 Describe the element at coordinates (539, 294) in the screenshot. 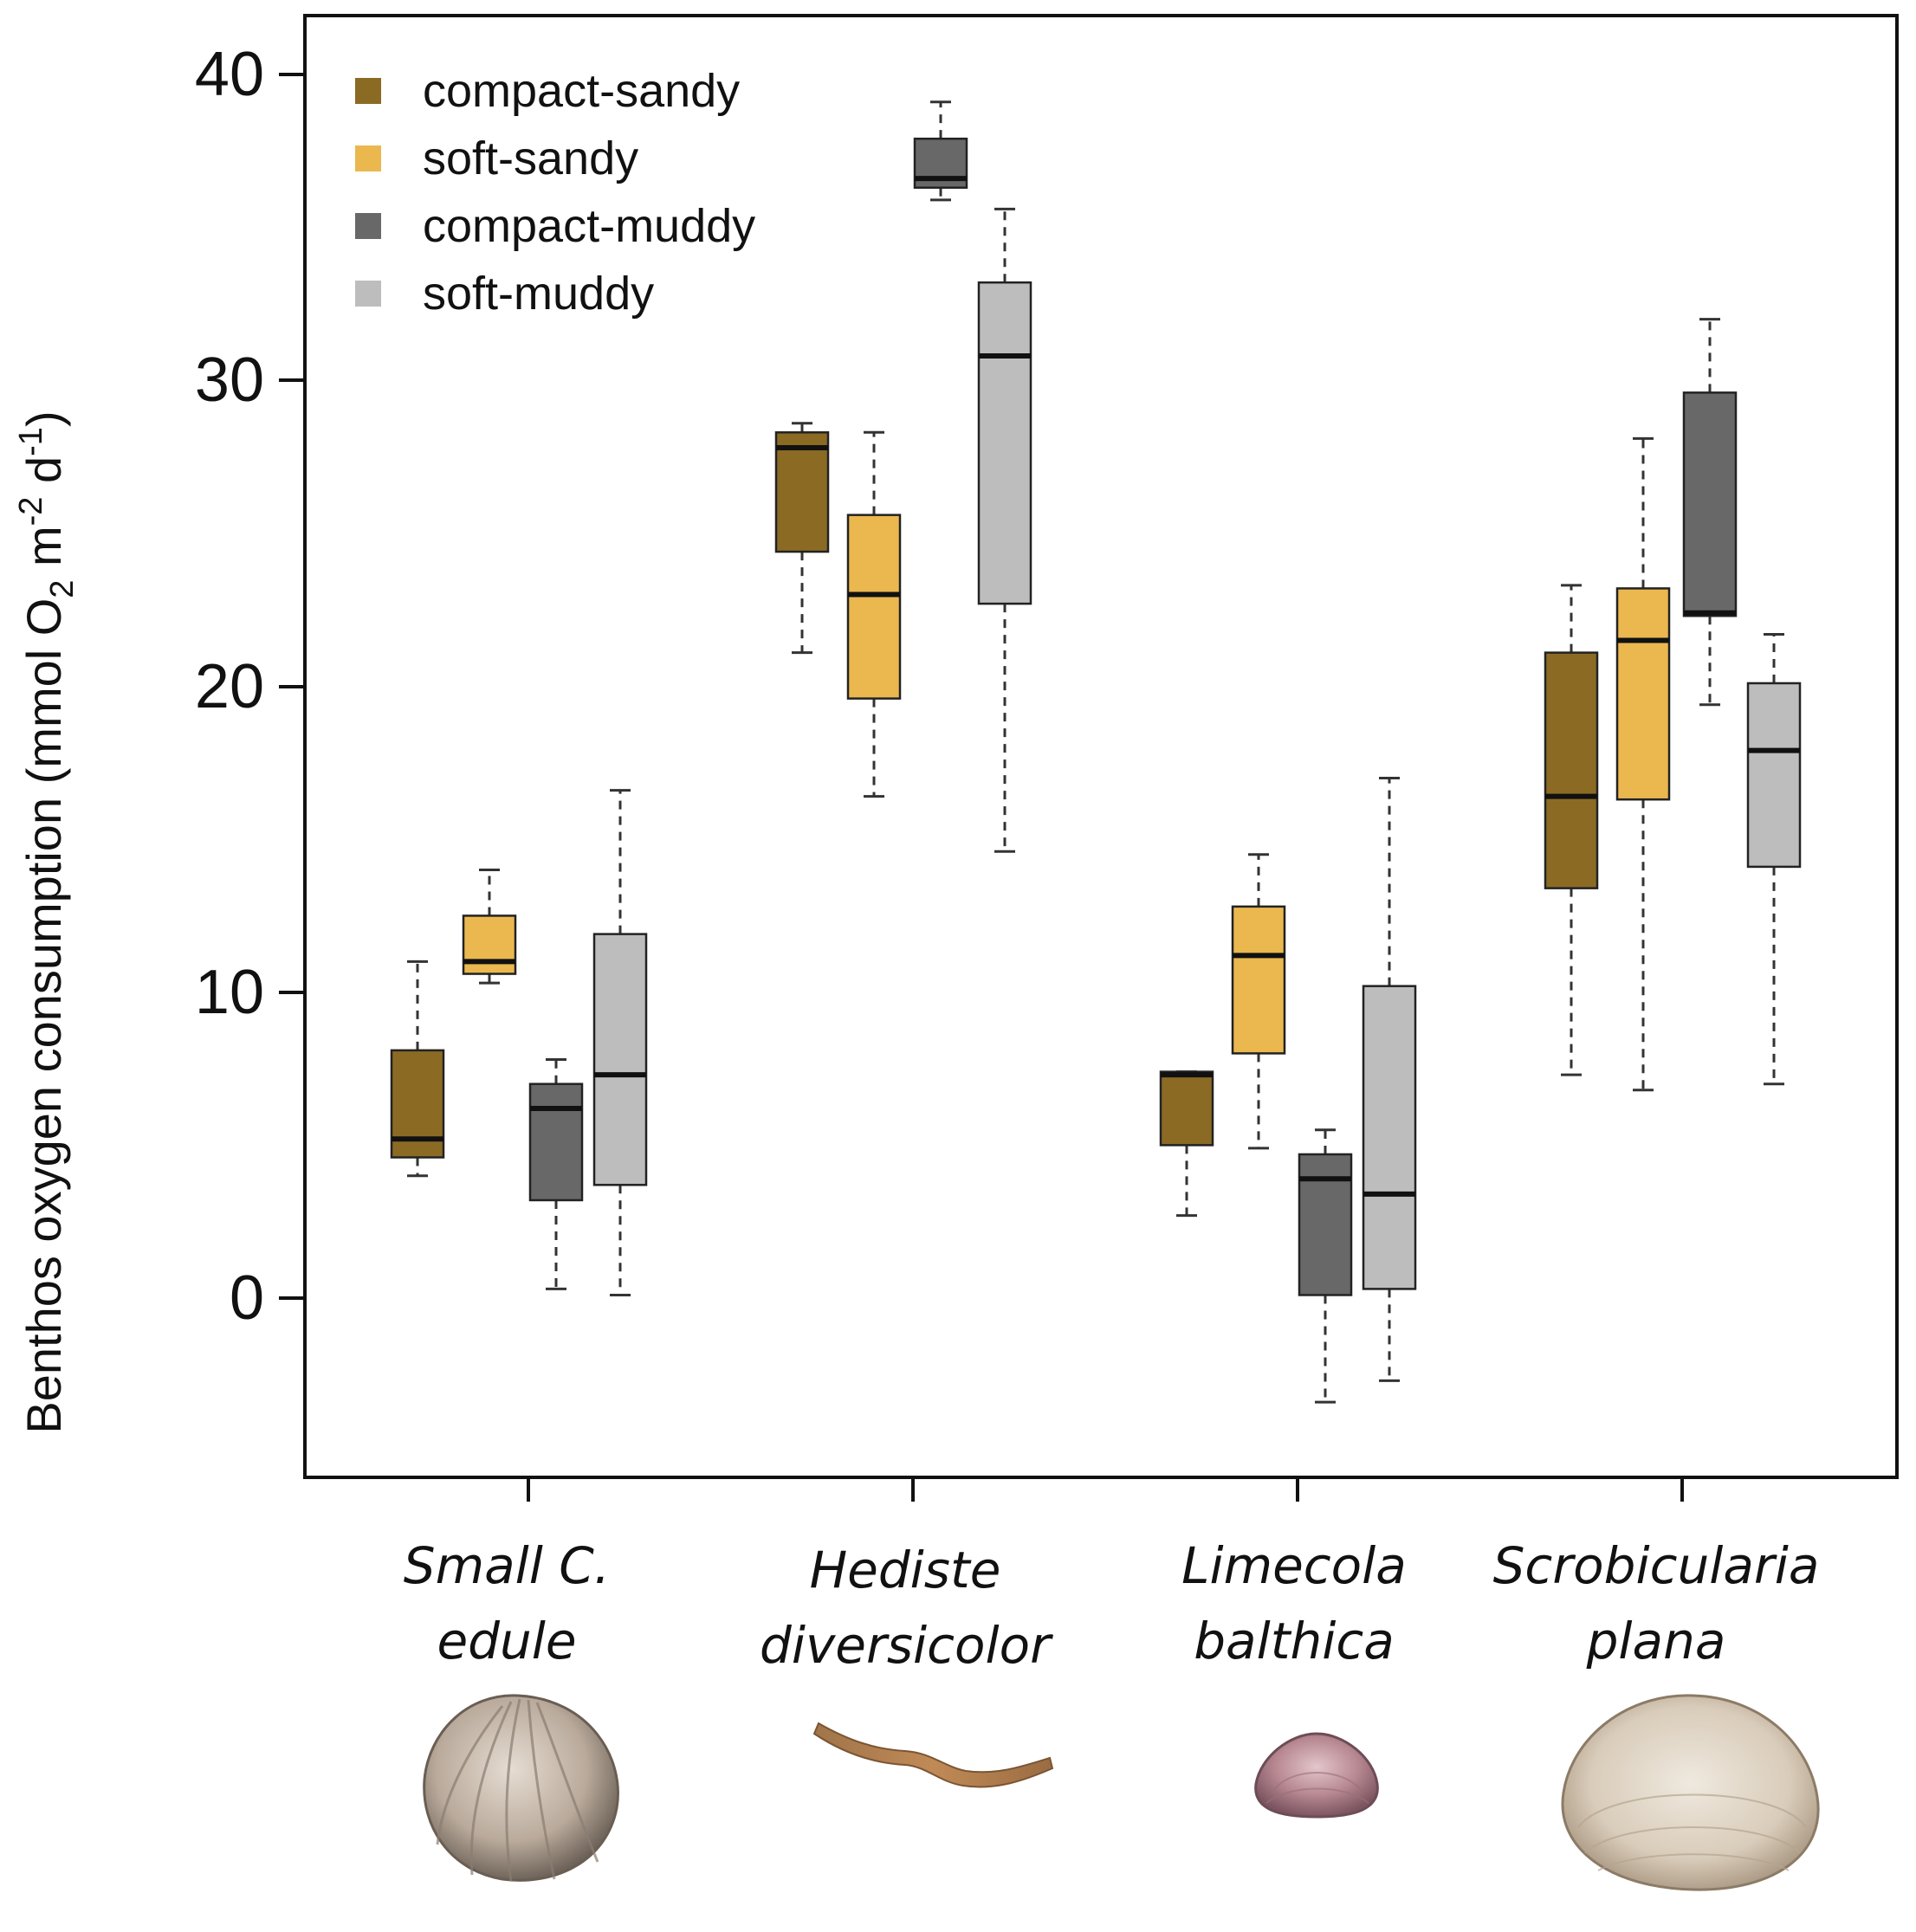

I see `legend-label: soft-muddy` at that location.